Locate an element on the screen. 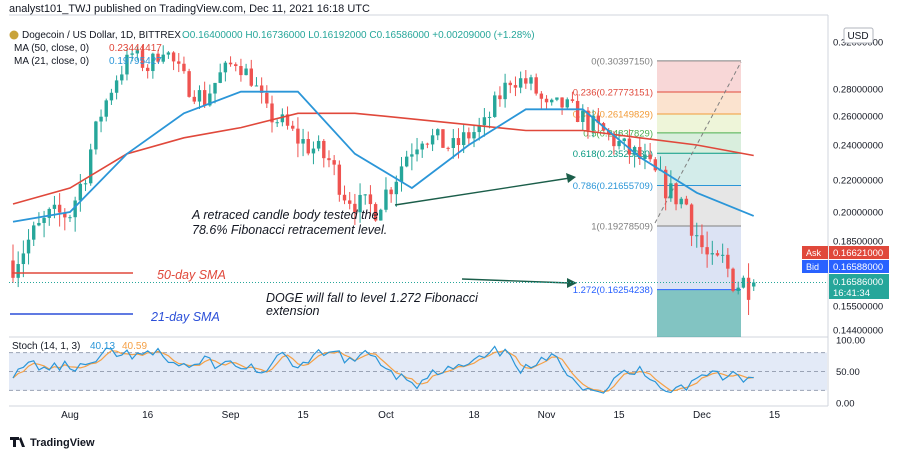 This screenshot has height=457, width=900. fib-extension-band is located at coordinates (699, 313).